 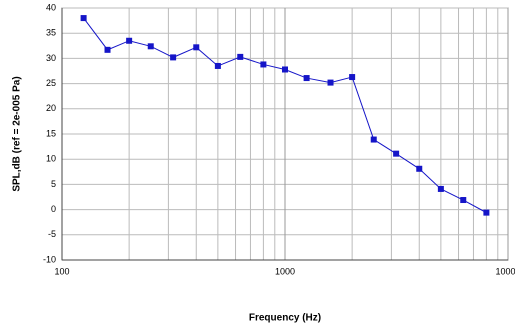 What do you see at coordinates (49, 259) in the screenshot?
I see `y-tick-label: -10` at bounding box center [49, 259].